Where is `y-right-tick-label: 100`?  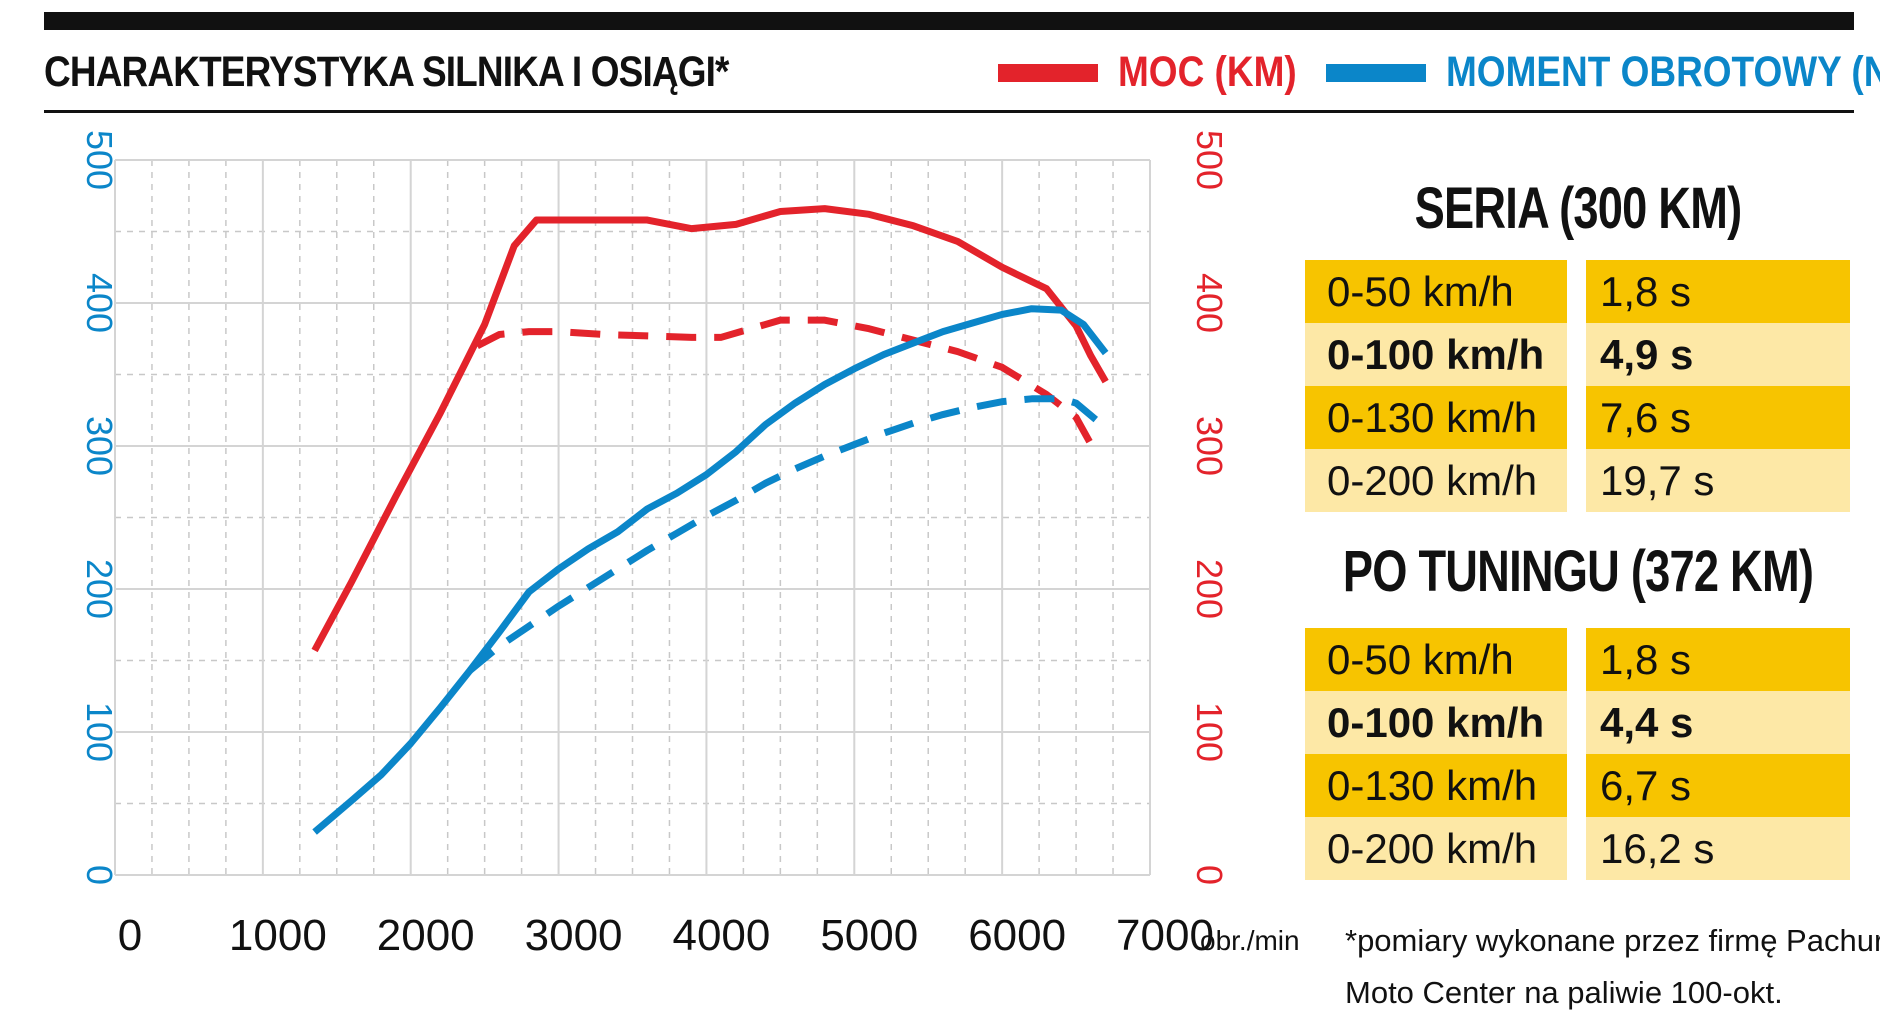
y-right-tick-label: 100 is located at coordinates (1209, 732).